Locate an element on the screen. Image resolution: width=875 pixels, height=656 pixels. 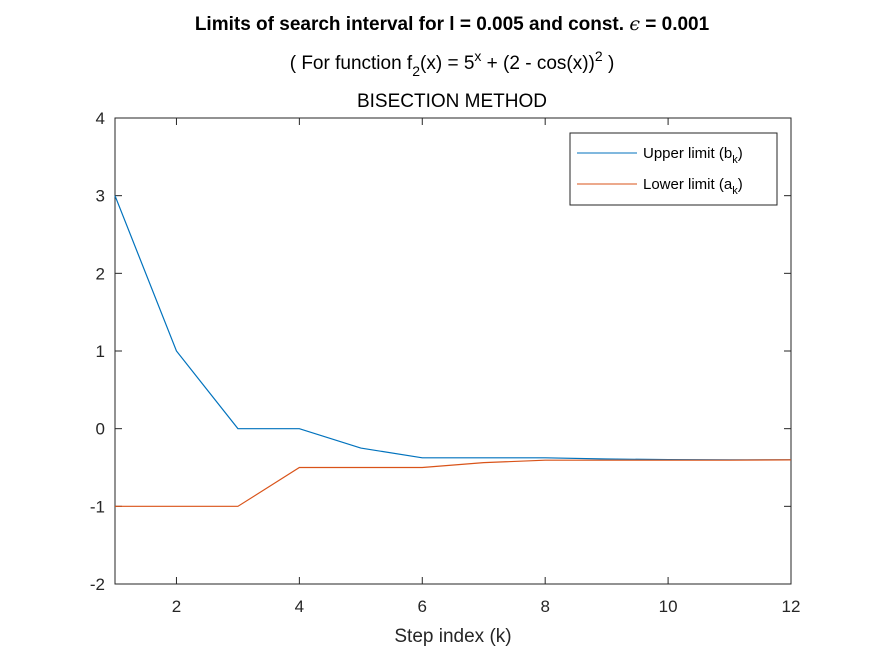
legend-label-lower: Lower limit (ak) is located at coordinates (693, 186).